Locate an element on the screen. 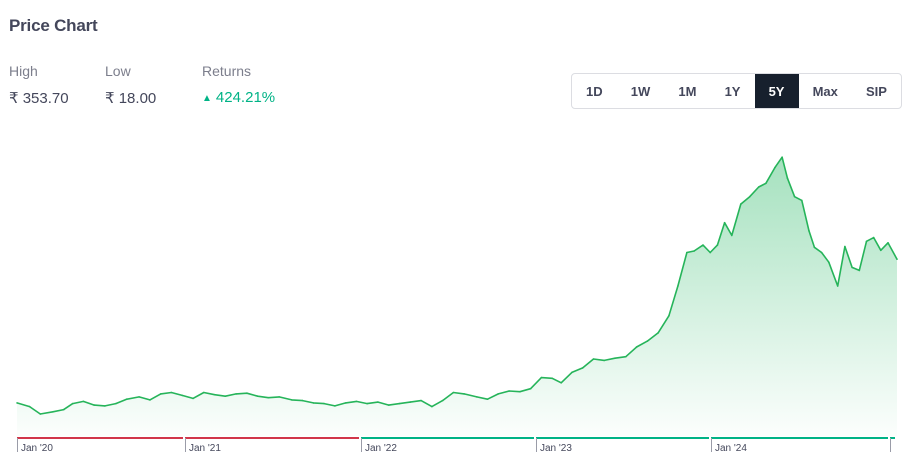  range-option-1y: 1Y is located at coordinates (732, 91).